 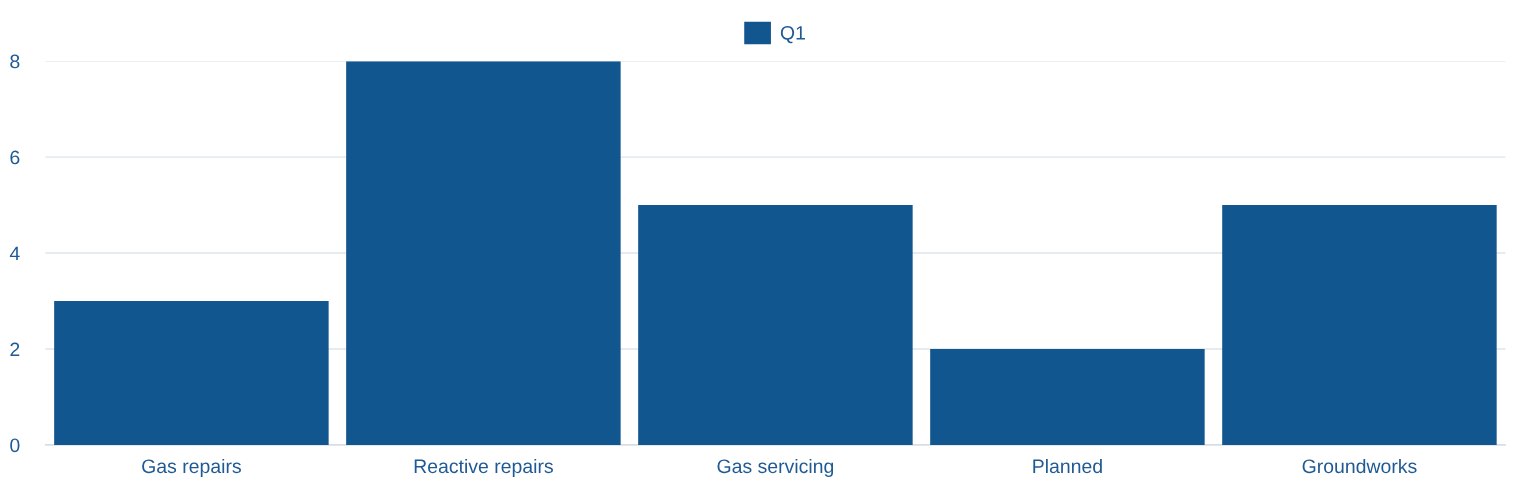 What do you see at coordinates (15, 157) in the screenshot?
I see `y-tick-label: 6` at bounding box center [15, 157].